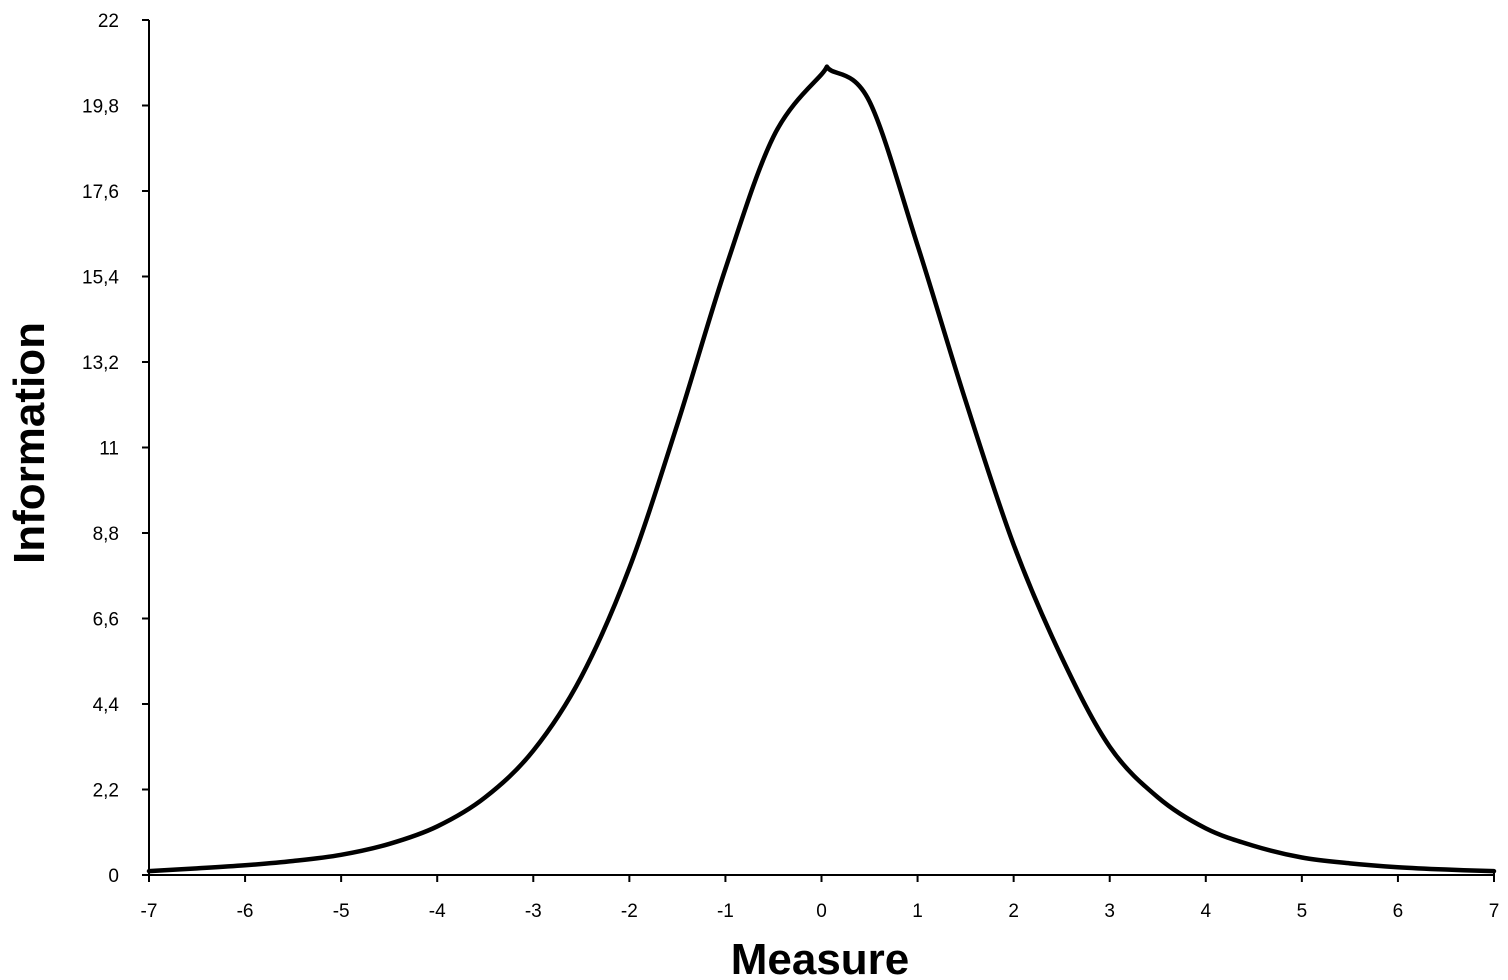  What do you see at coordinates (533, 911) in the screenshot?
I see `x-tick-label: -3` at bounding box center [533, 911].